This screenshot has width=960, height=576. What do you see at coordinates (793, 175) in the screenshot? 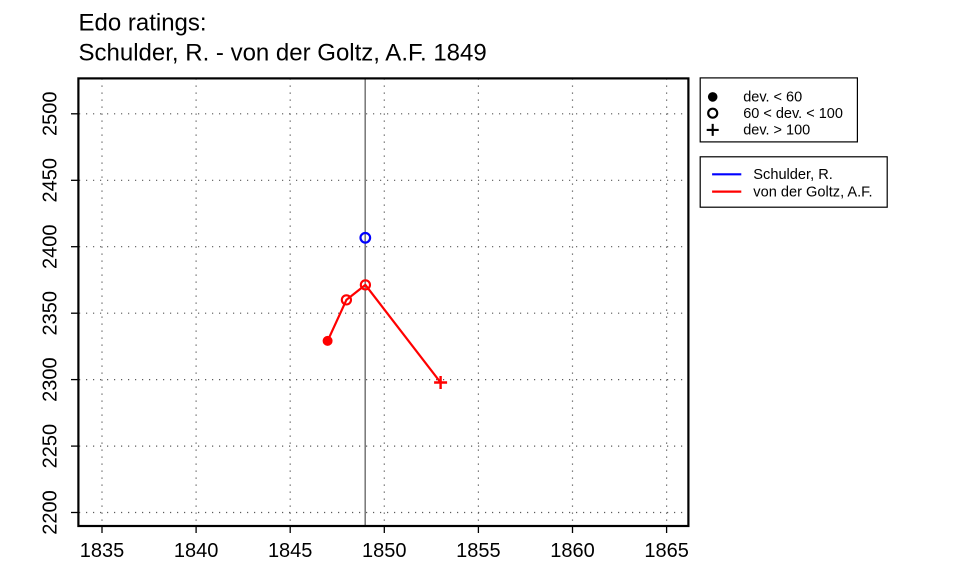
I see `svg-text: Schulder, R.` at bounding box center [793, 175].